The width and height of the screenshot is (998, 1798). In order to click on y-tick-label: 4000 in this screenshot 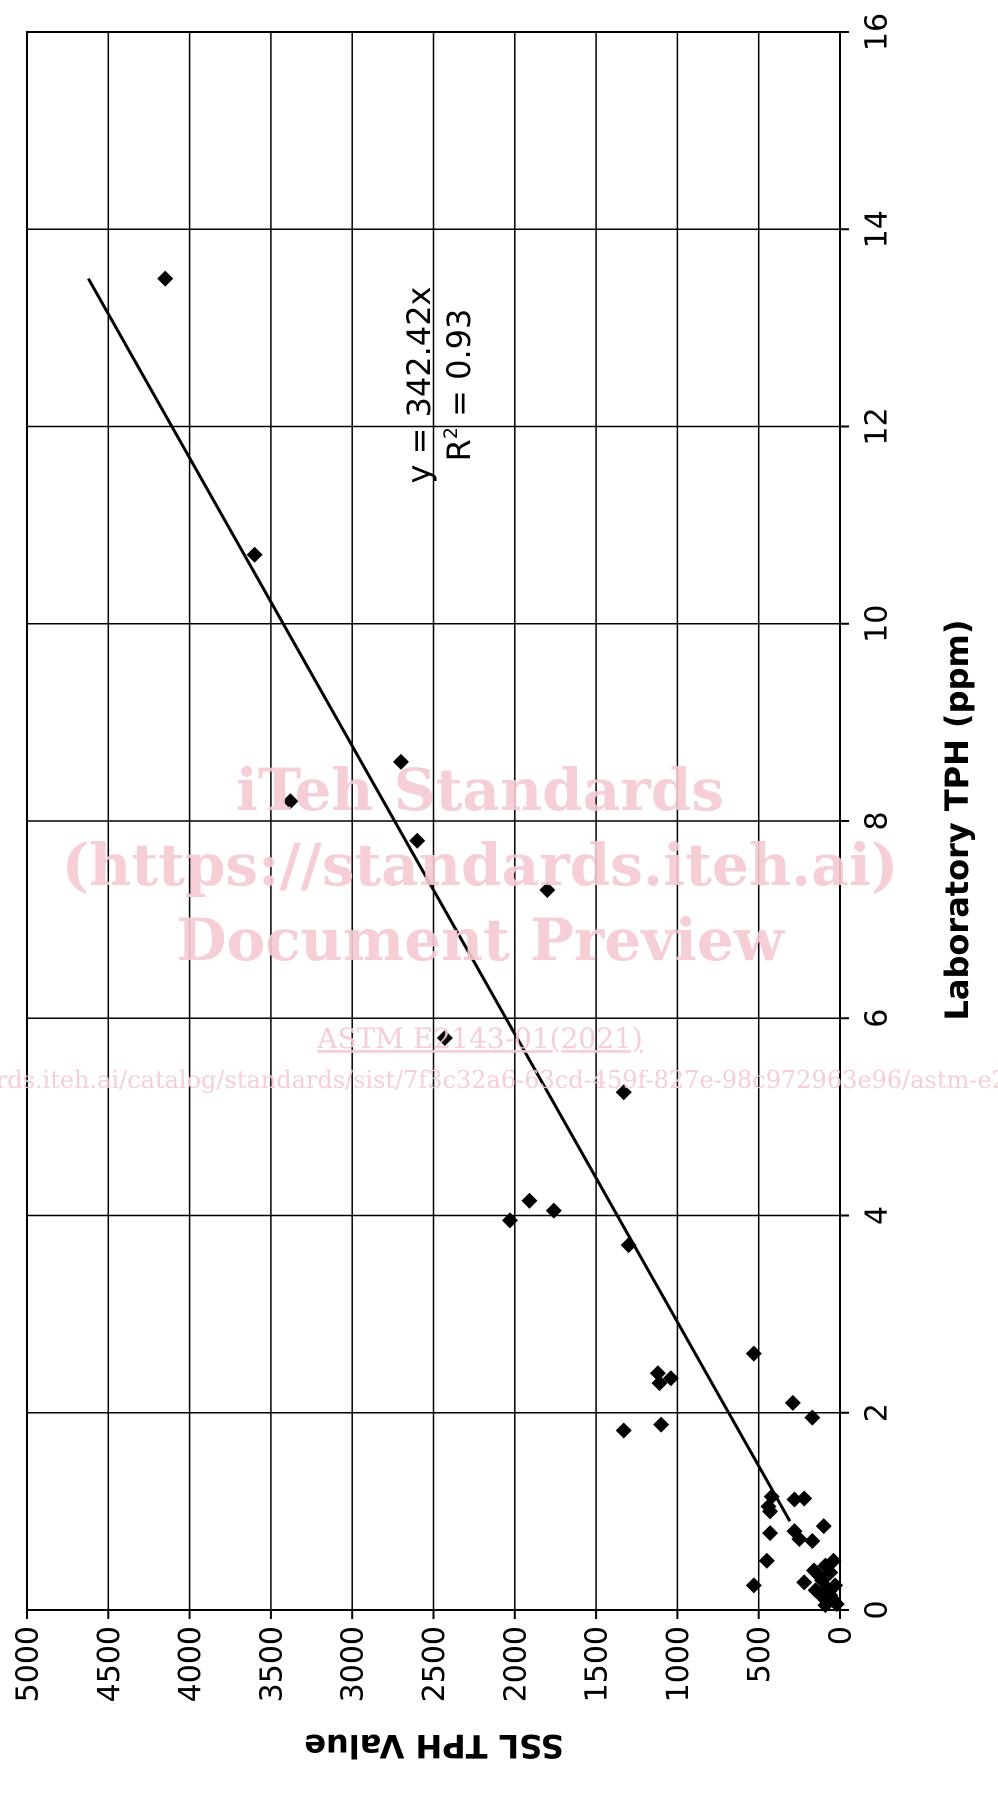, I will do `click(190, 1664)`.